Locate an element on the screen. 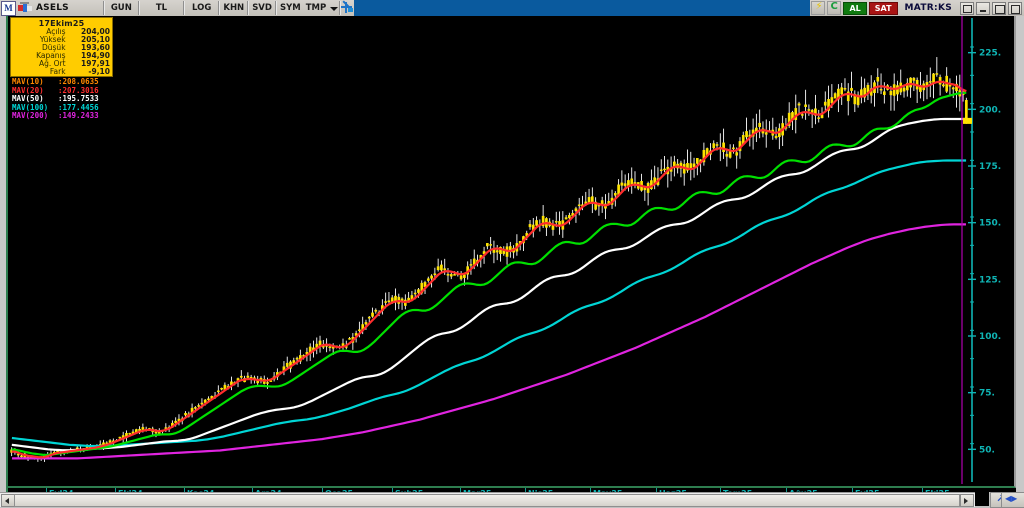  main-toolbar: M ASELS GUN TL LOG KHN SVD SYM TMP is located at coordinates (512, 8).